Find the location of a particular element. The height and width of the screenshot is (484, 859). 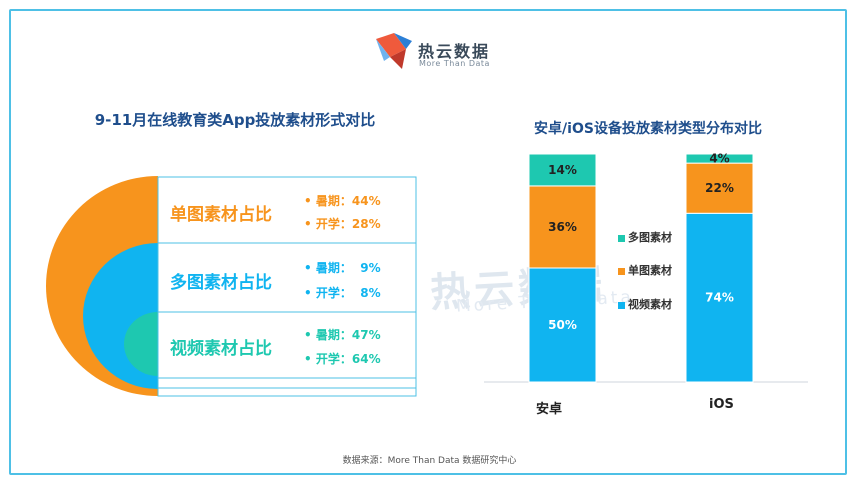

legend-item-multi: 多图素材 is located at coordinates (645, 237).